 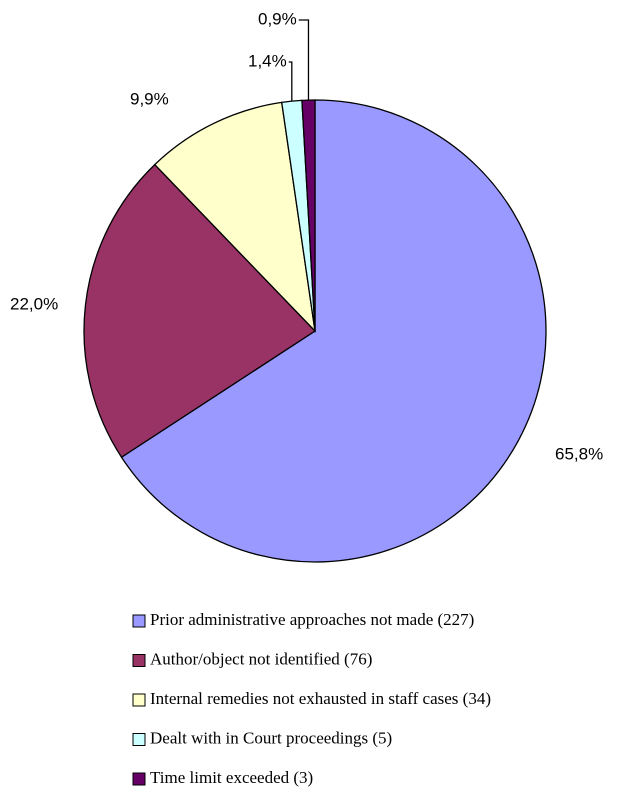 I want to click on slice-label: 9,9%, so click(x=149, y=98).